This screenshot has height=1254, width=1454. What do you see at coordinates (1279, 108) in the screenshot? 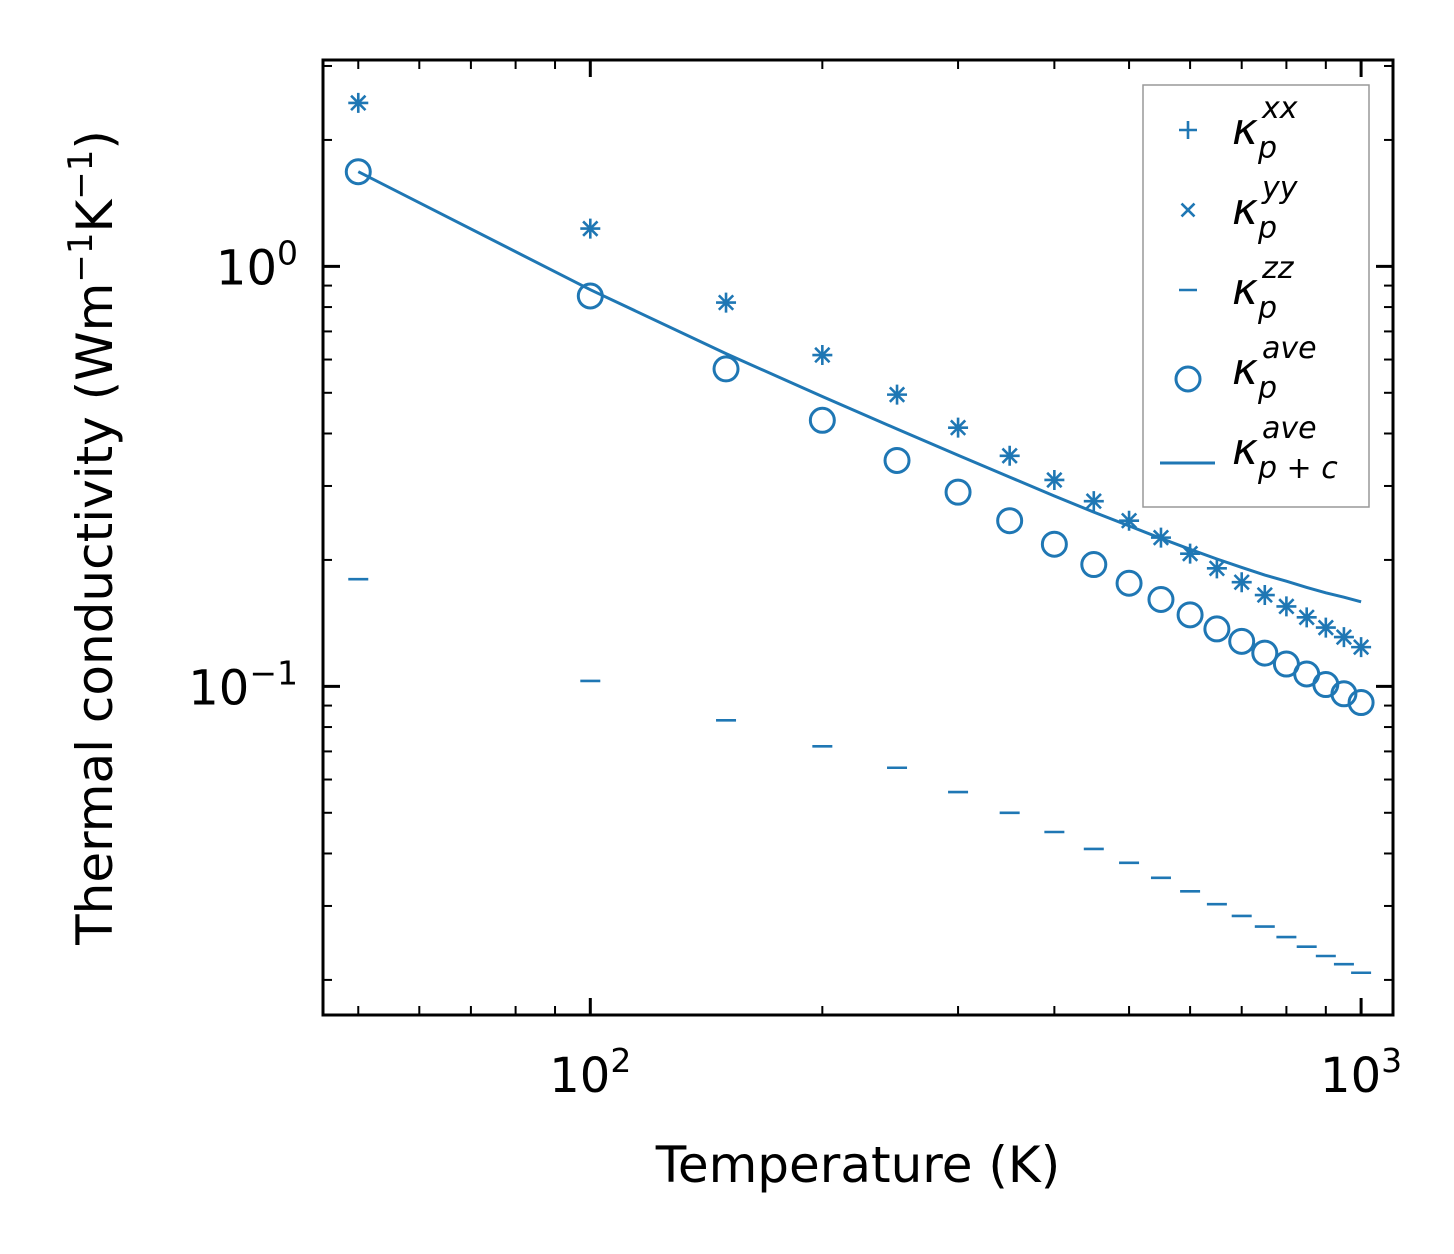
I see `legend-label-sup: xx` at bounding box center [1279, 108].